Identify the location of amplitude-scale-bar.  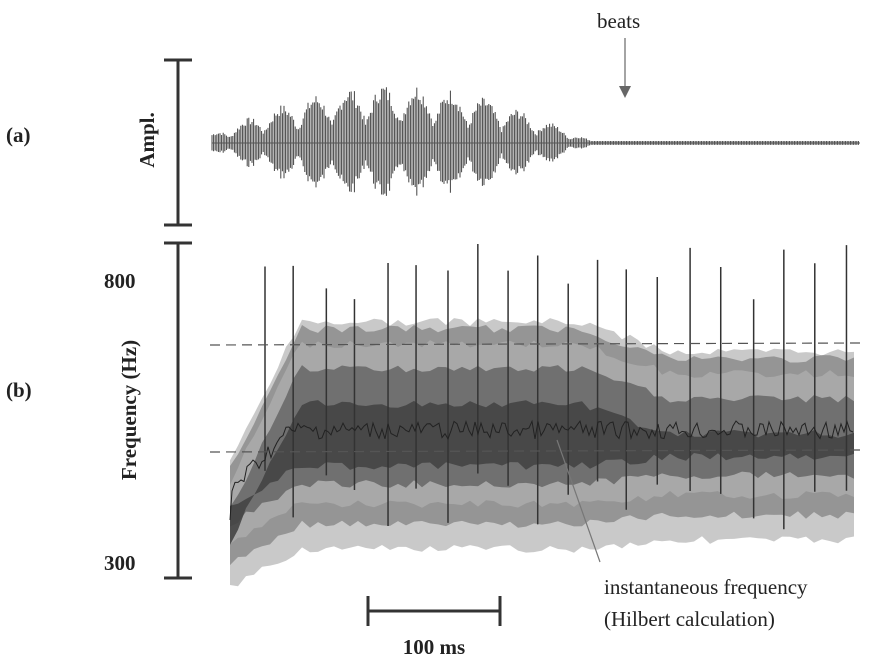
(178, 142).